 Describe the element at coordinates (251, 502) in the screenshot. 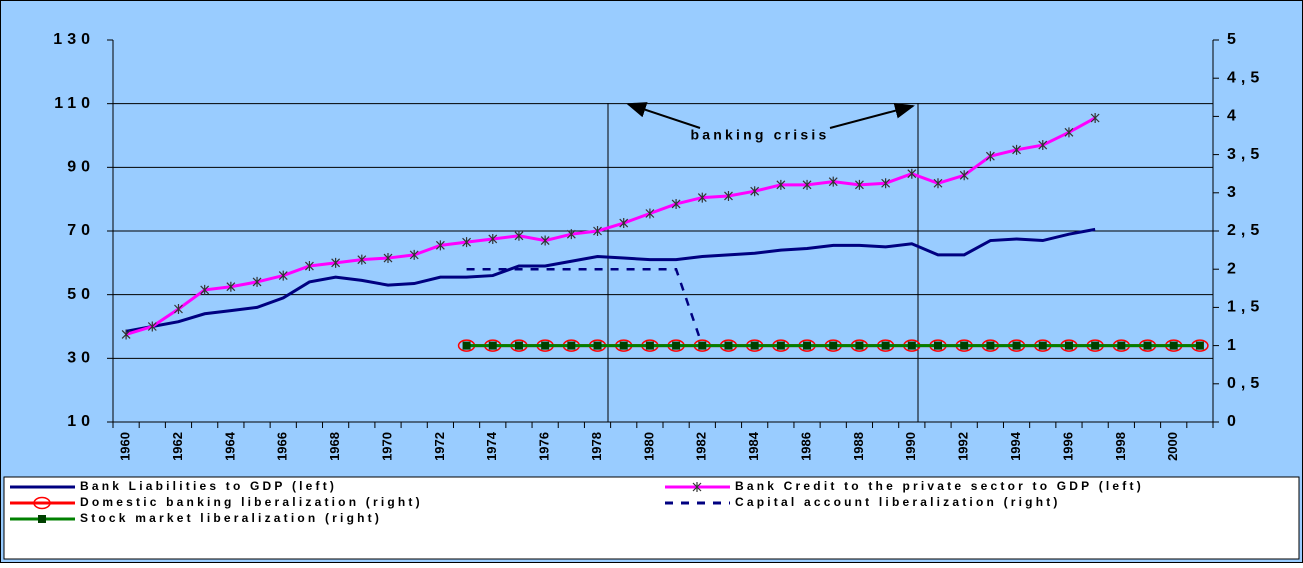

I see `legend-label: Domestic banking liberalization (right)` at that location.